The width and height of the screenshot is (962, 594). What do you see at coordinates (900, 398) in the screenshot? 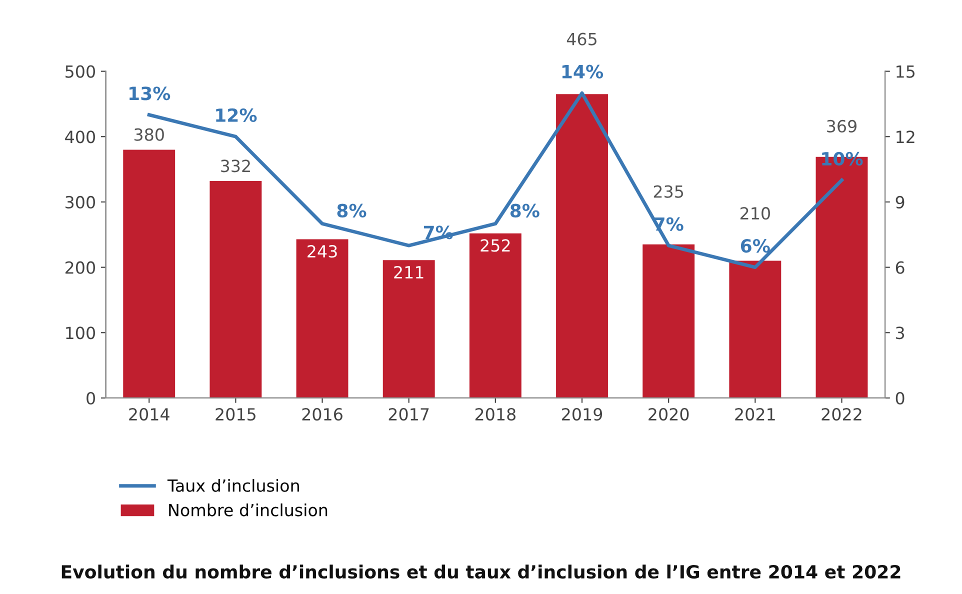
I see `y2-tick-label: 0` at bounding box center [900, 398].